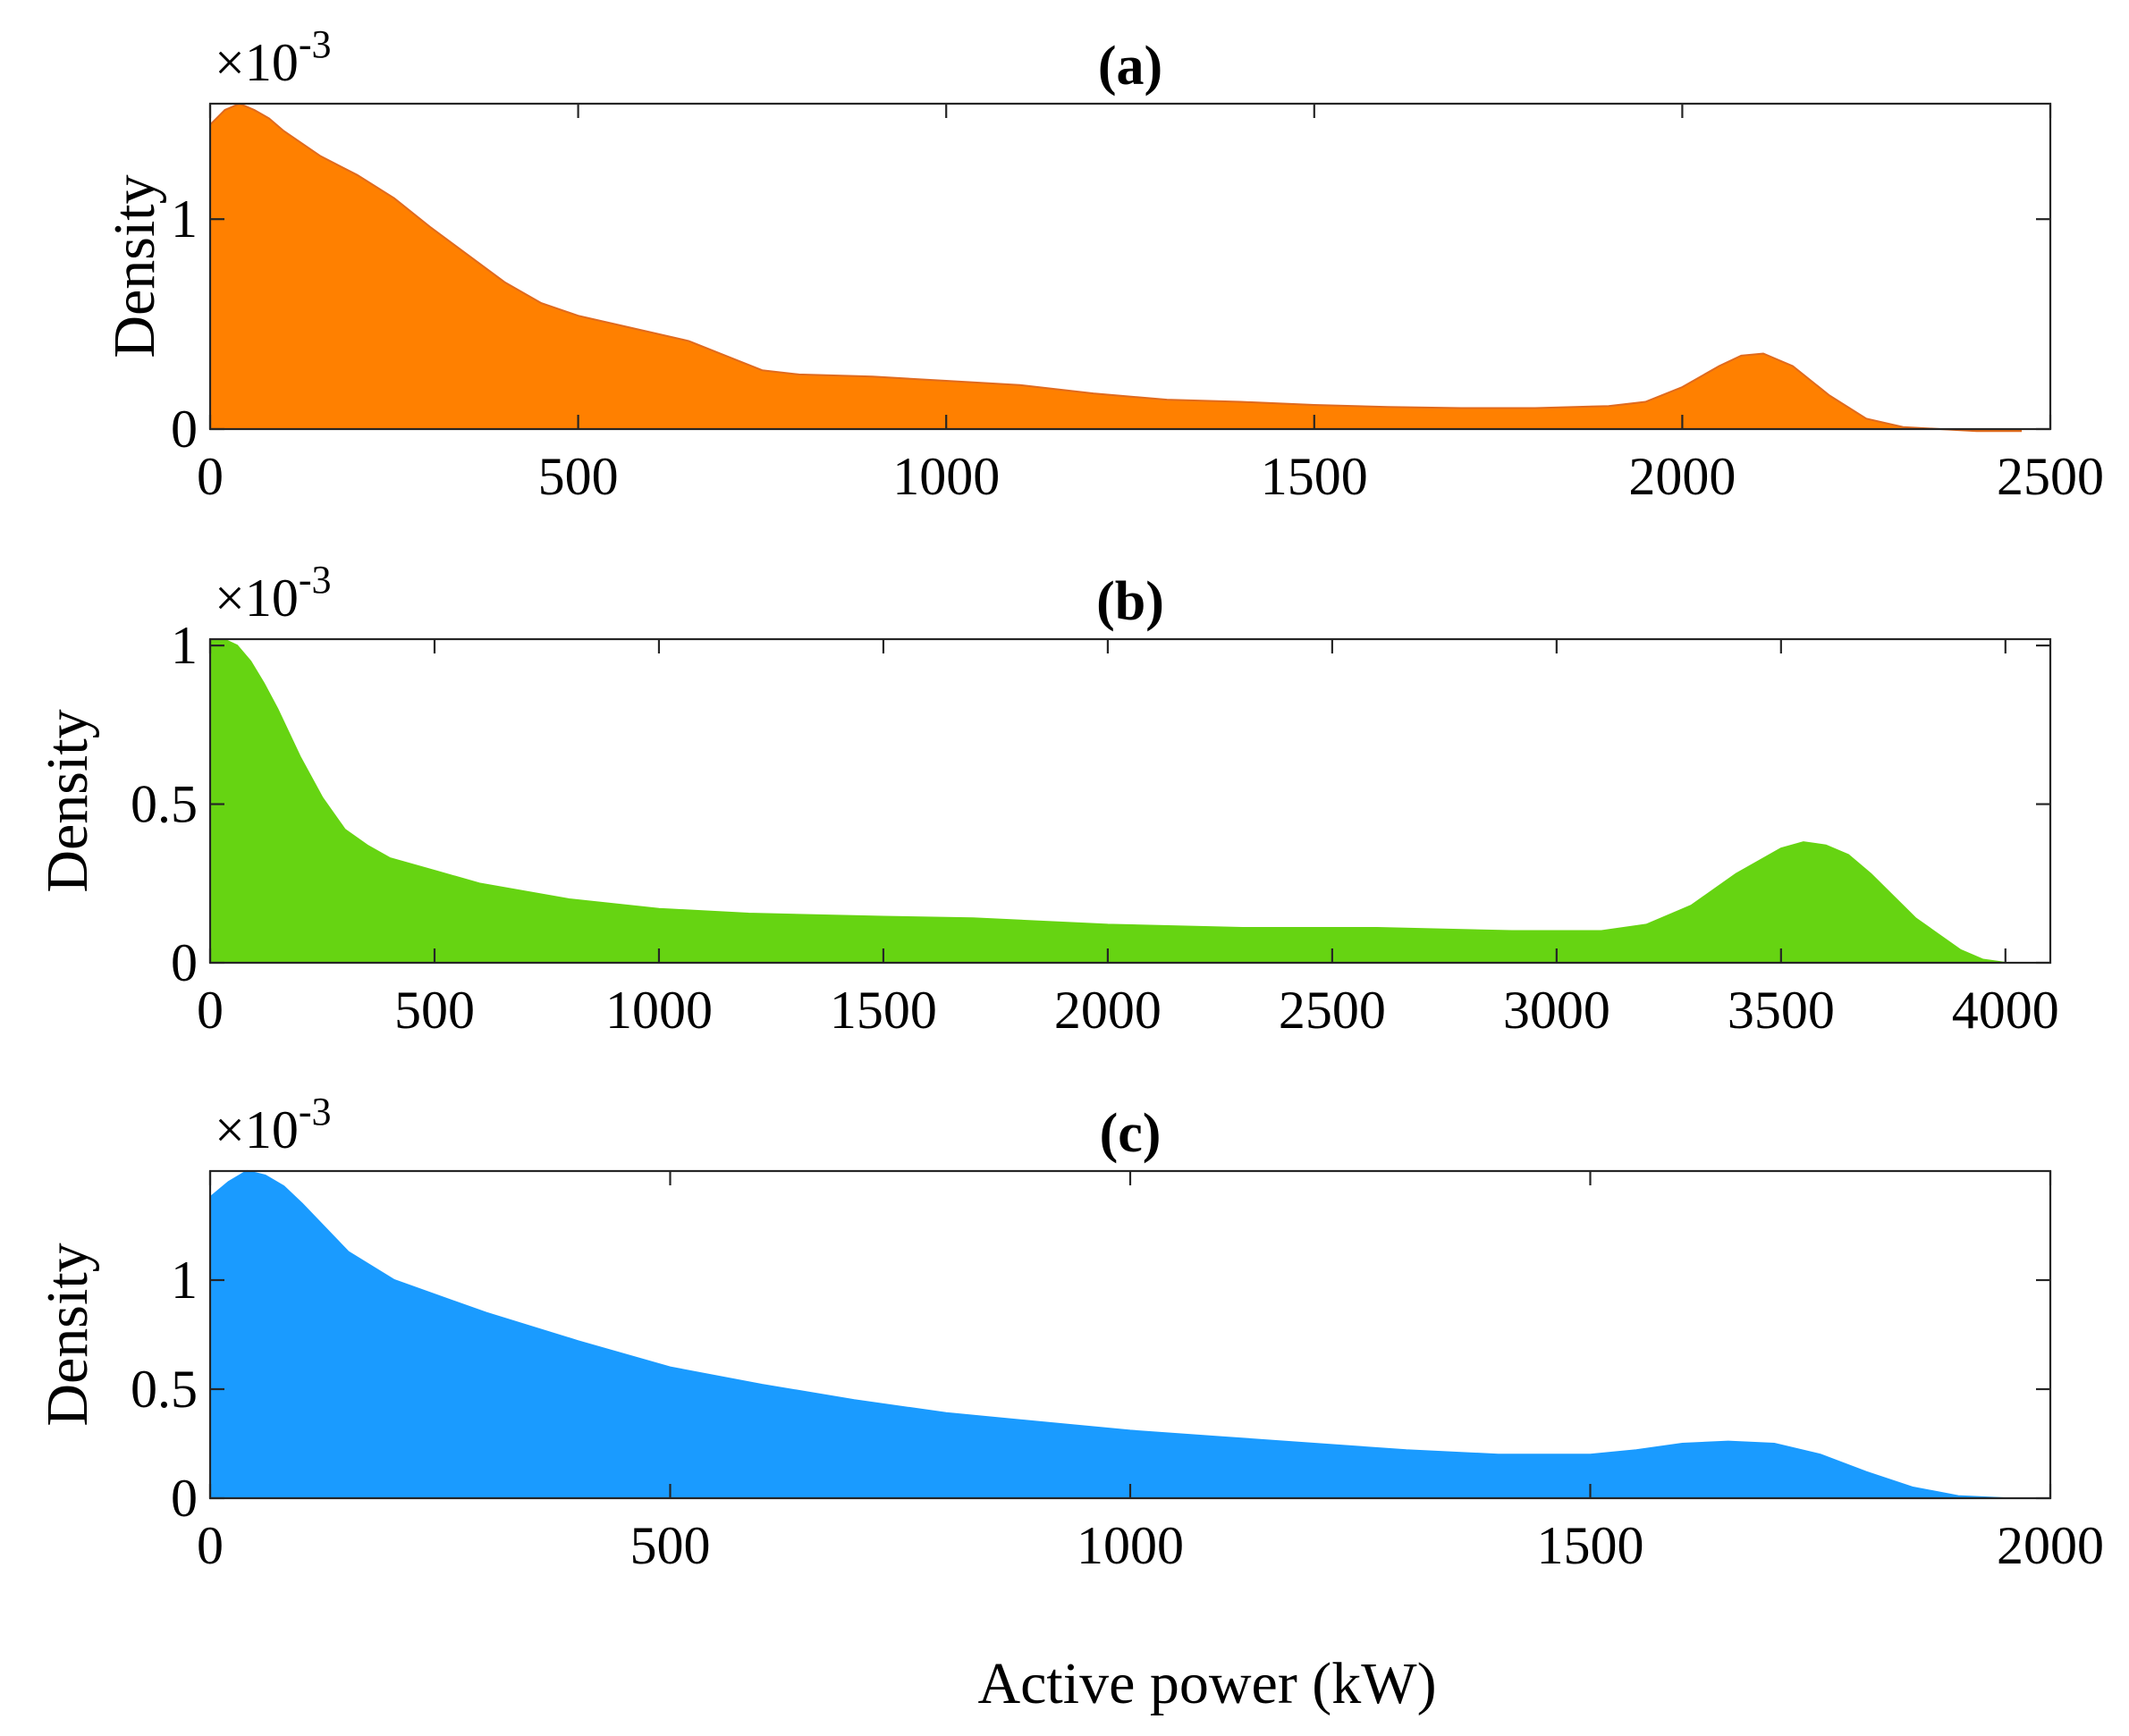 The width and height of the screenshot is (2129, 1736). I want to click on y-axis-label-a: Density, so click(134, 266).